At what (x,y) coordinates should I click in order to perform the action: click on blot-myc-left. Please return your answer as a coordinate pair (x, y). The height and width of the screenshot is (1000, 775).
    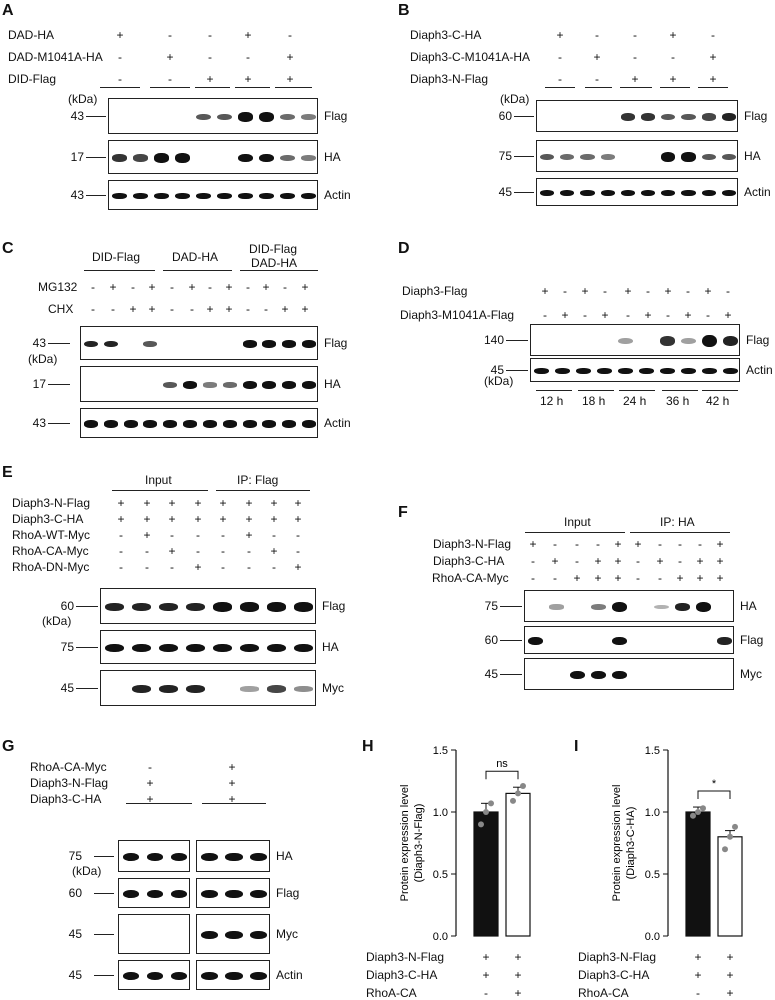
    Looking at the image, I should click on (154, 934).